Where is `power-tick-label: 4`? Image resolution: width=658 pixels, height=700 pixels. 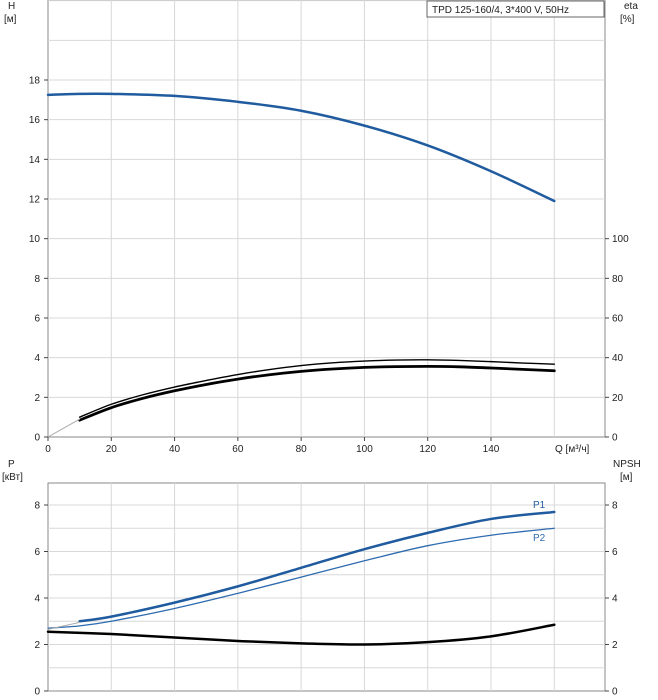 power-tick-label: 4 is located at coordinates (37, 599).